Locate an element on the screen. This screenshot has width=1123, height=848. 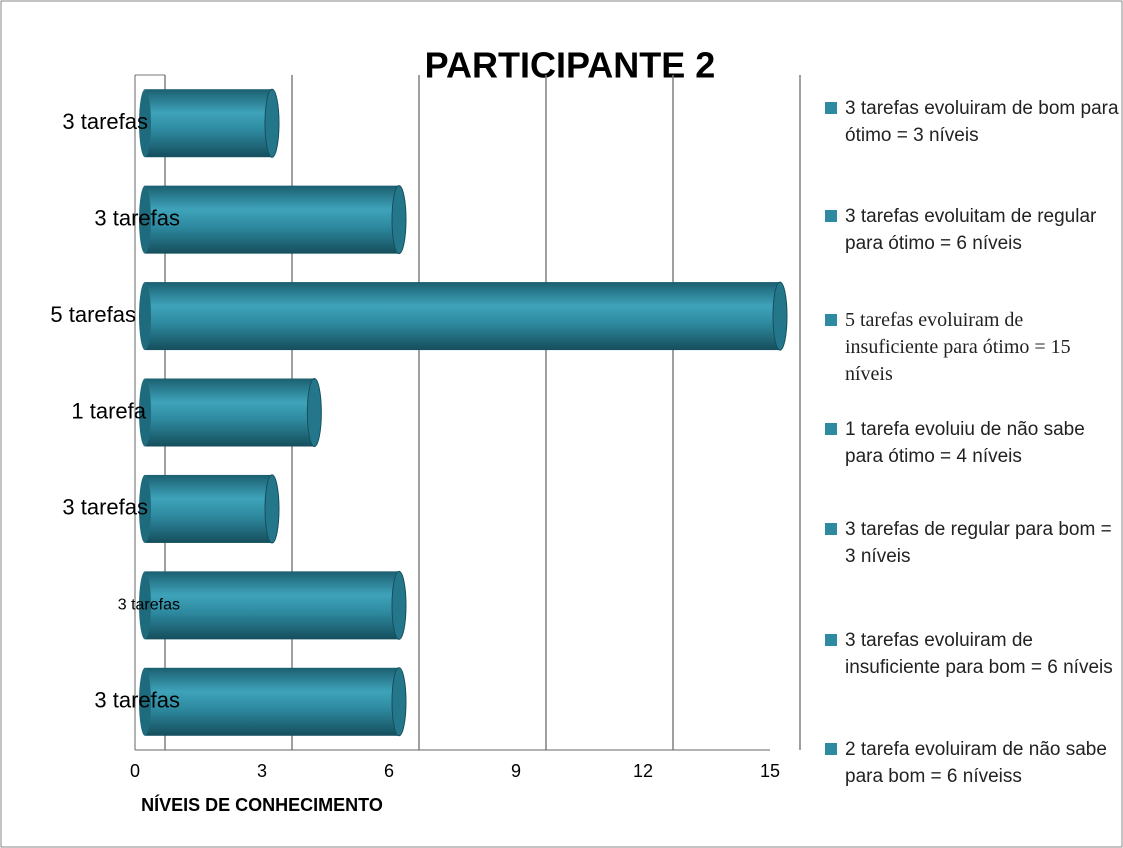
x-tick-label: 0 is located at coordinates (135, 771).